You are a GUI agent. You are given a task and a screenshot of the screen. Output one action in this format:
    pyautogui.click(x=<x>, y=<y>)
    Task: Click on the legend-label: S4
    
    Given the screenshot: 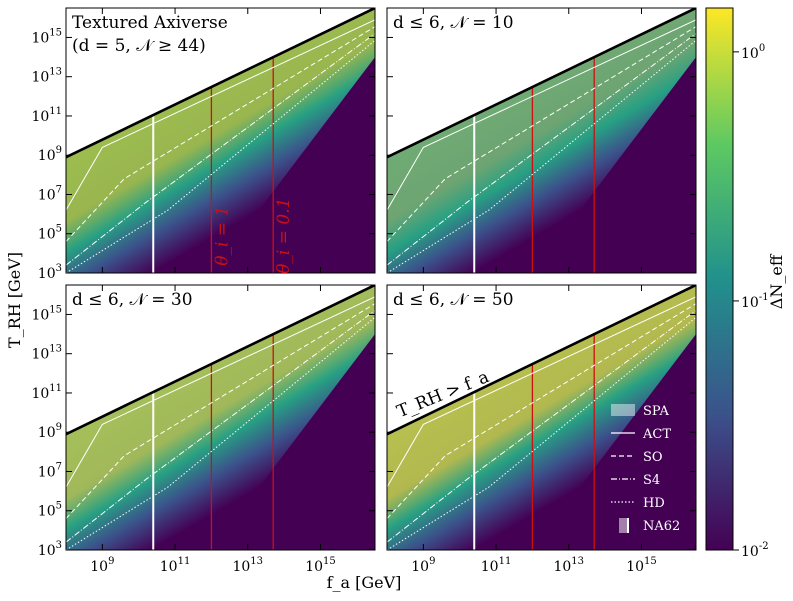 What is the action you would take?
    pyautogui.click(x=651, y=480)
    